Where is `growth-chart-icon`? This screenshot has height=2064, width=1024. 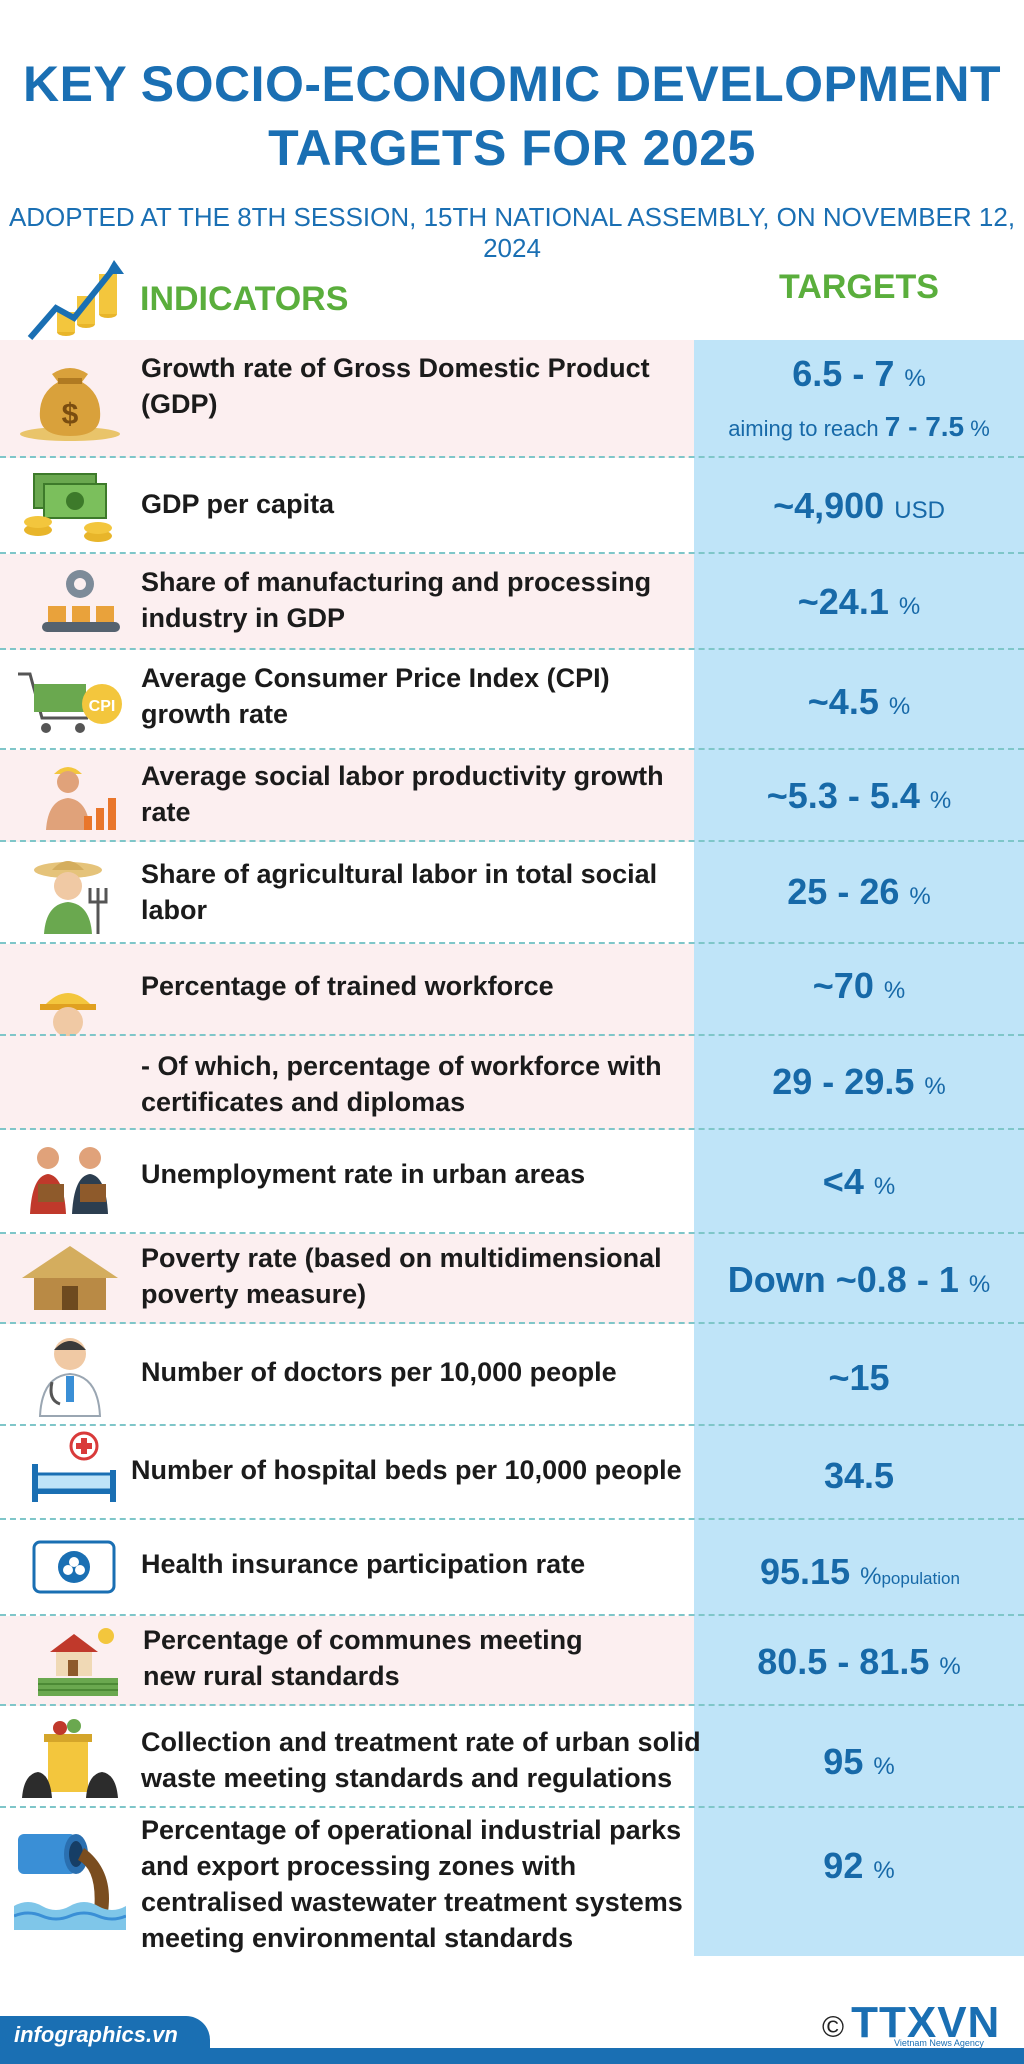 growth-chart-icon is located at coordinates (75, 300).